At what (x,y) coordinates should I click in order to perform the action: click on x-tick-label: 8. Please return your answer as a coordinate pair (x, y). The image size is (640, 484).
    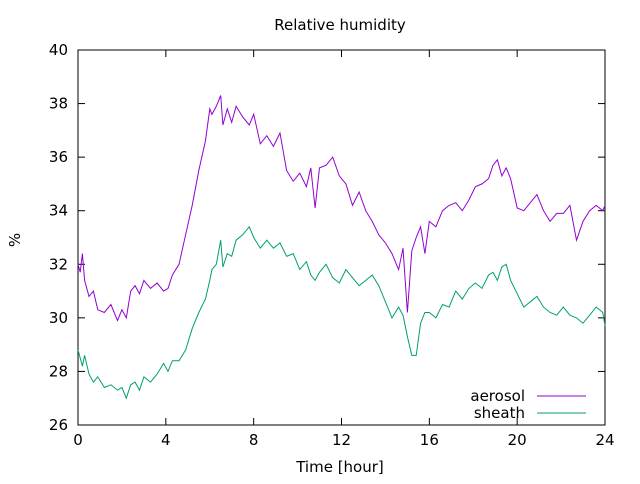
    Looking at the image, I should click on (254, 440).